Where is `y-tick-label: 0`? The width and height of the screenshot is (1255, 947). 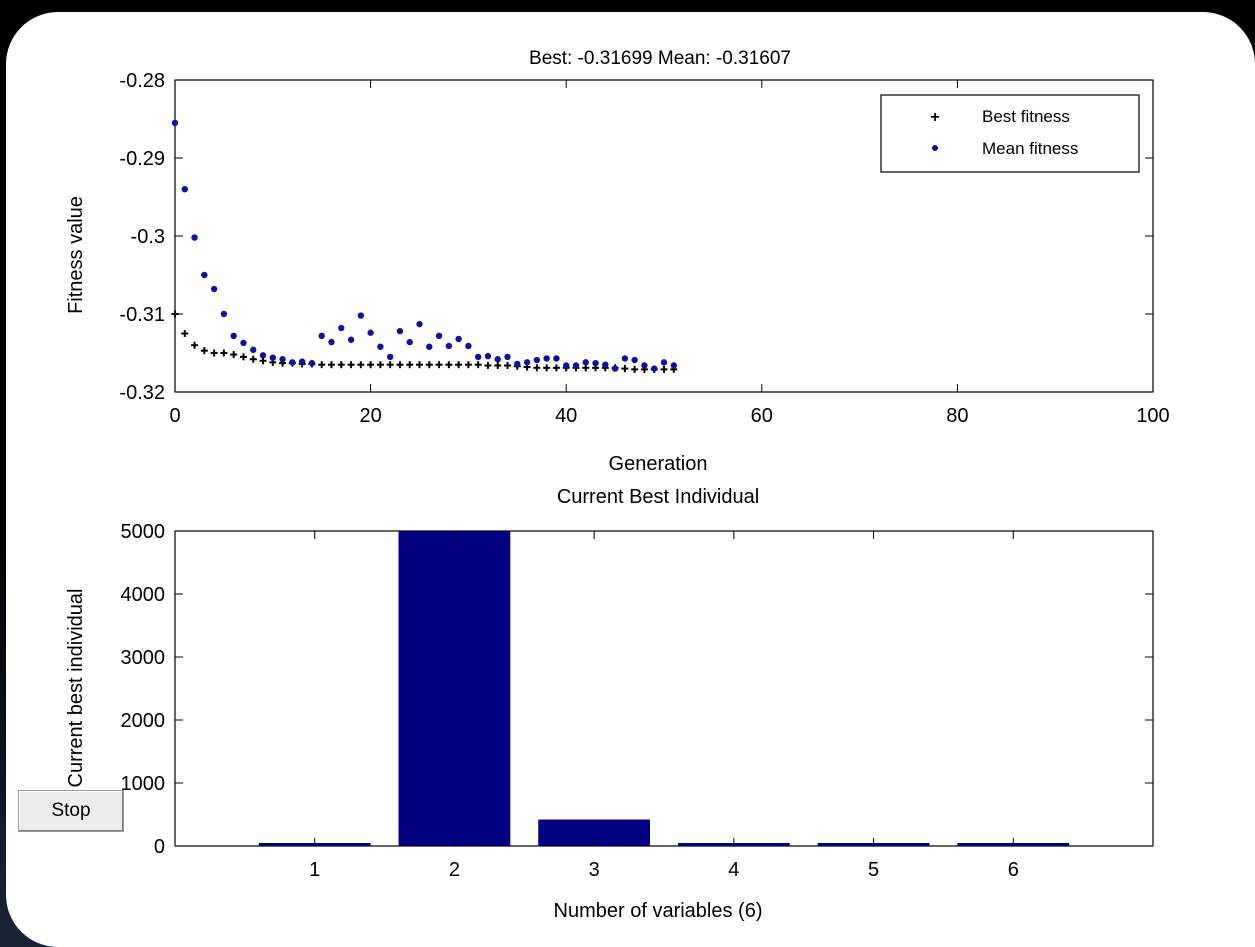
y-tick-label: 0 is located at coordinates (159, 847).